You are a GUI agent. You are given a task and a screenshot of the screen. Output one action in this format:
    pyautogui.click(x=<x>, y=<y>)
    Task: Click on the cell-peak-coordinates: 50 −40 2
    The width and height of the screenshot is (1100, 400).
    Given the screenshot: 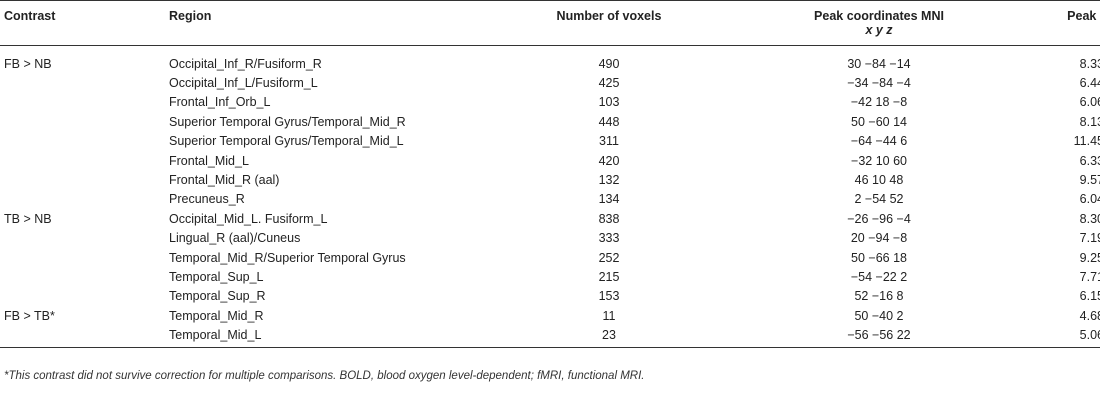 What is the action you would take?
    pyautogui.click(x=879, y=315)
    